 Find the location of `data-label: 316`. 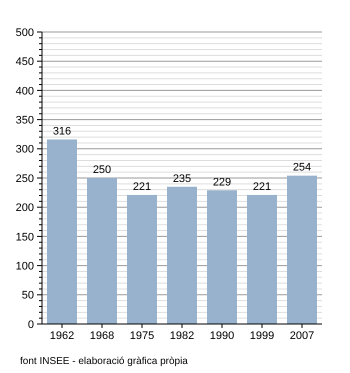

data-label: 316 is located at coordinates (62, 131).